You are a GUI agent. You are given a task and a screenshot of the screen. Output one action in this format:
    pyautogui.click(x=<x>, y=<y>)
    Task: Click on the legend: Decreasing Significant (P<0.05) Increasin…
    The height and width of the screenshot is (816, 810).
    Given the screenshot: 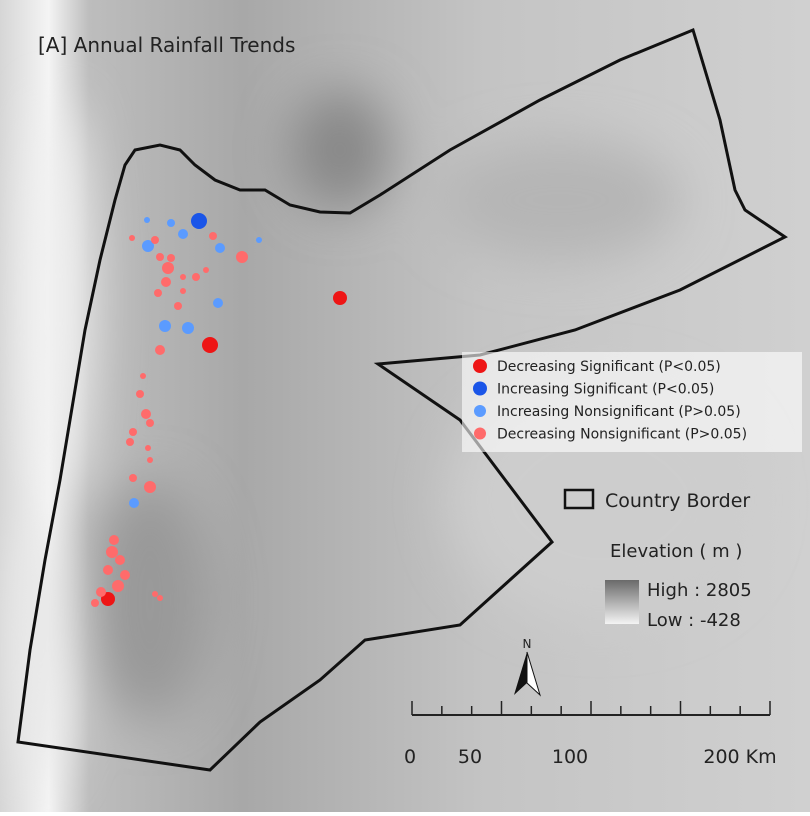 What is the action you would take?
    pyautogui.click(x=610, y=401)
    